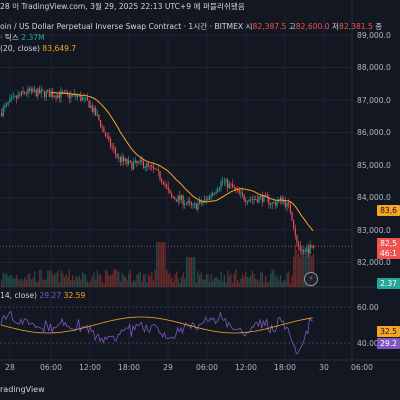 Image resolution: width=400 pixels, height=400 pixels. Describe the element at coordinates (30, 37) in the screenshot. I see `volume-value: 2.37` at that location.